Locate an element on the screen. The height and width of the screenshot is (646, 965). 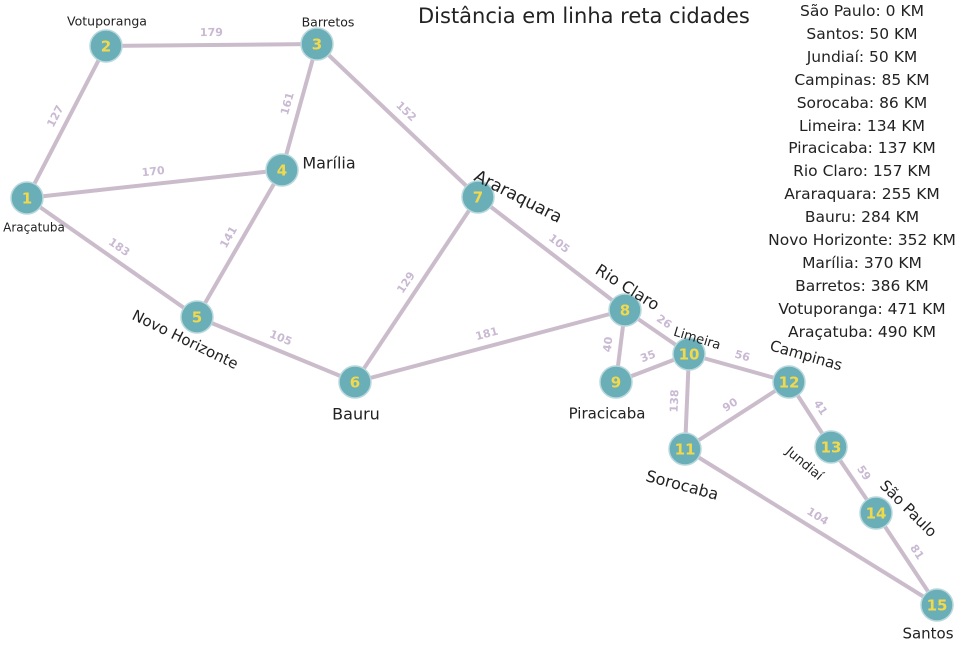
node-id-label: 3 is located at coordinates (317, 45).